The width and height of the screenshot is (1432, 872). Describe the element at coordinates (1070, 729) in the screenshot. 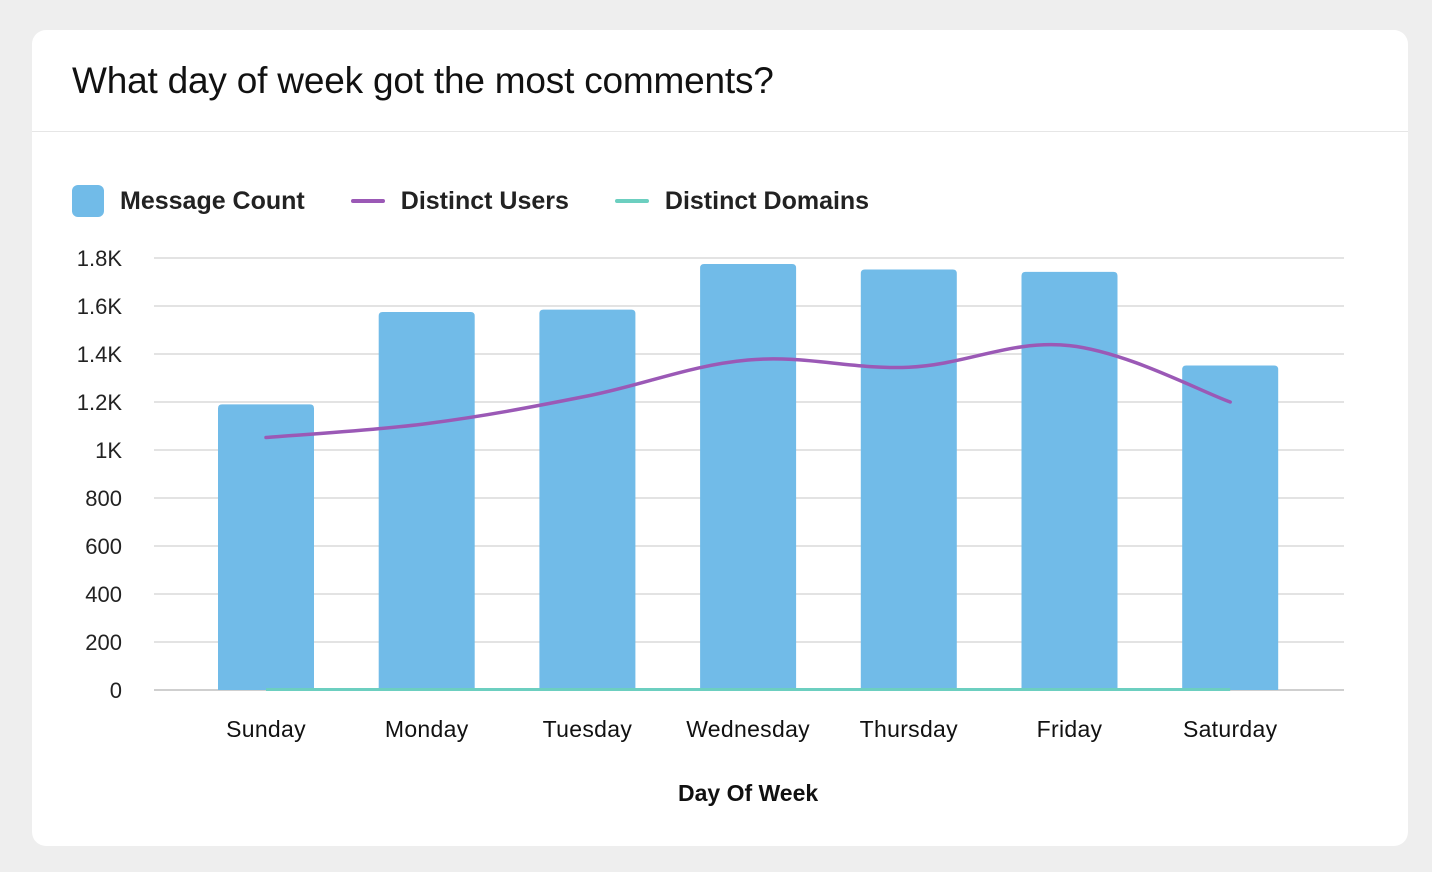

I see `x-tick-label-friday: Friday` at that location.